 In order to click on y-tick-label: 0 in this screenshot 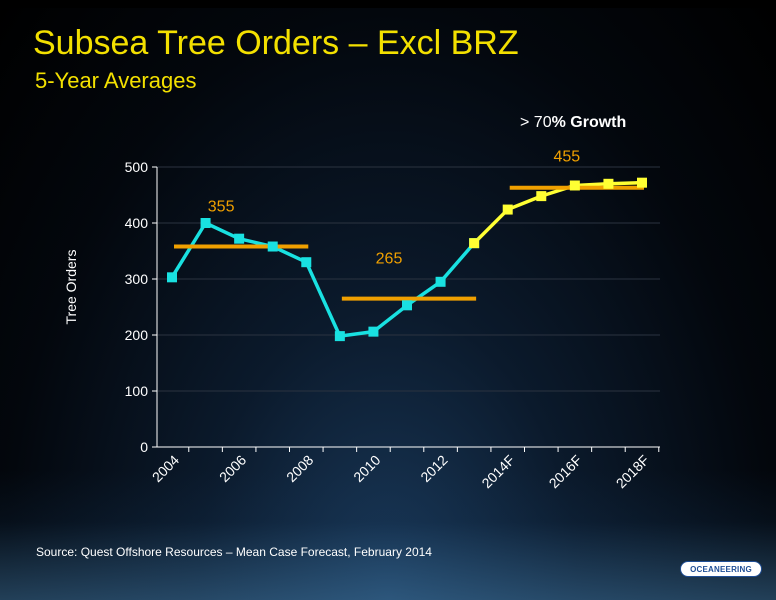, I will do `click(144, 447)`.